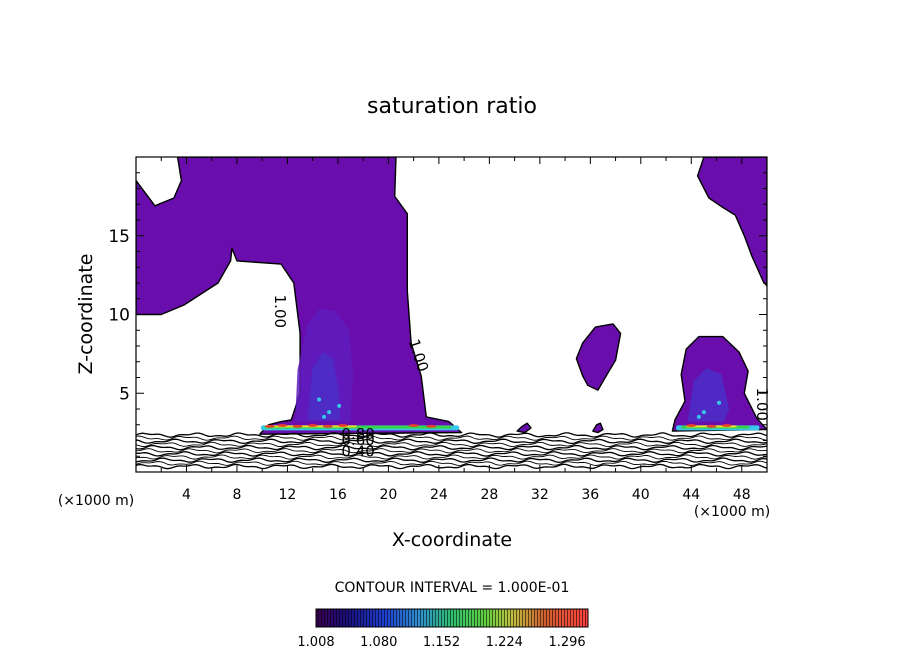  I want to click on x-tick-label: 28, so click(489, 495).